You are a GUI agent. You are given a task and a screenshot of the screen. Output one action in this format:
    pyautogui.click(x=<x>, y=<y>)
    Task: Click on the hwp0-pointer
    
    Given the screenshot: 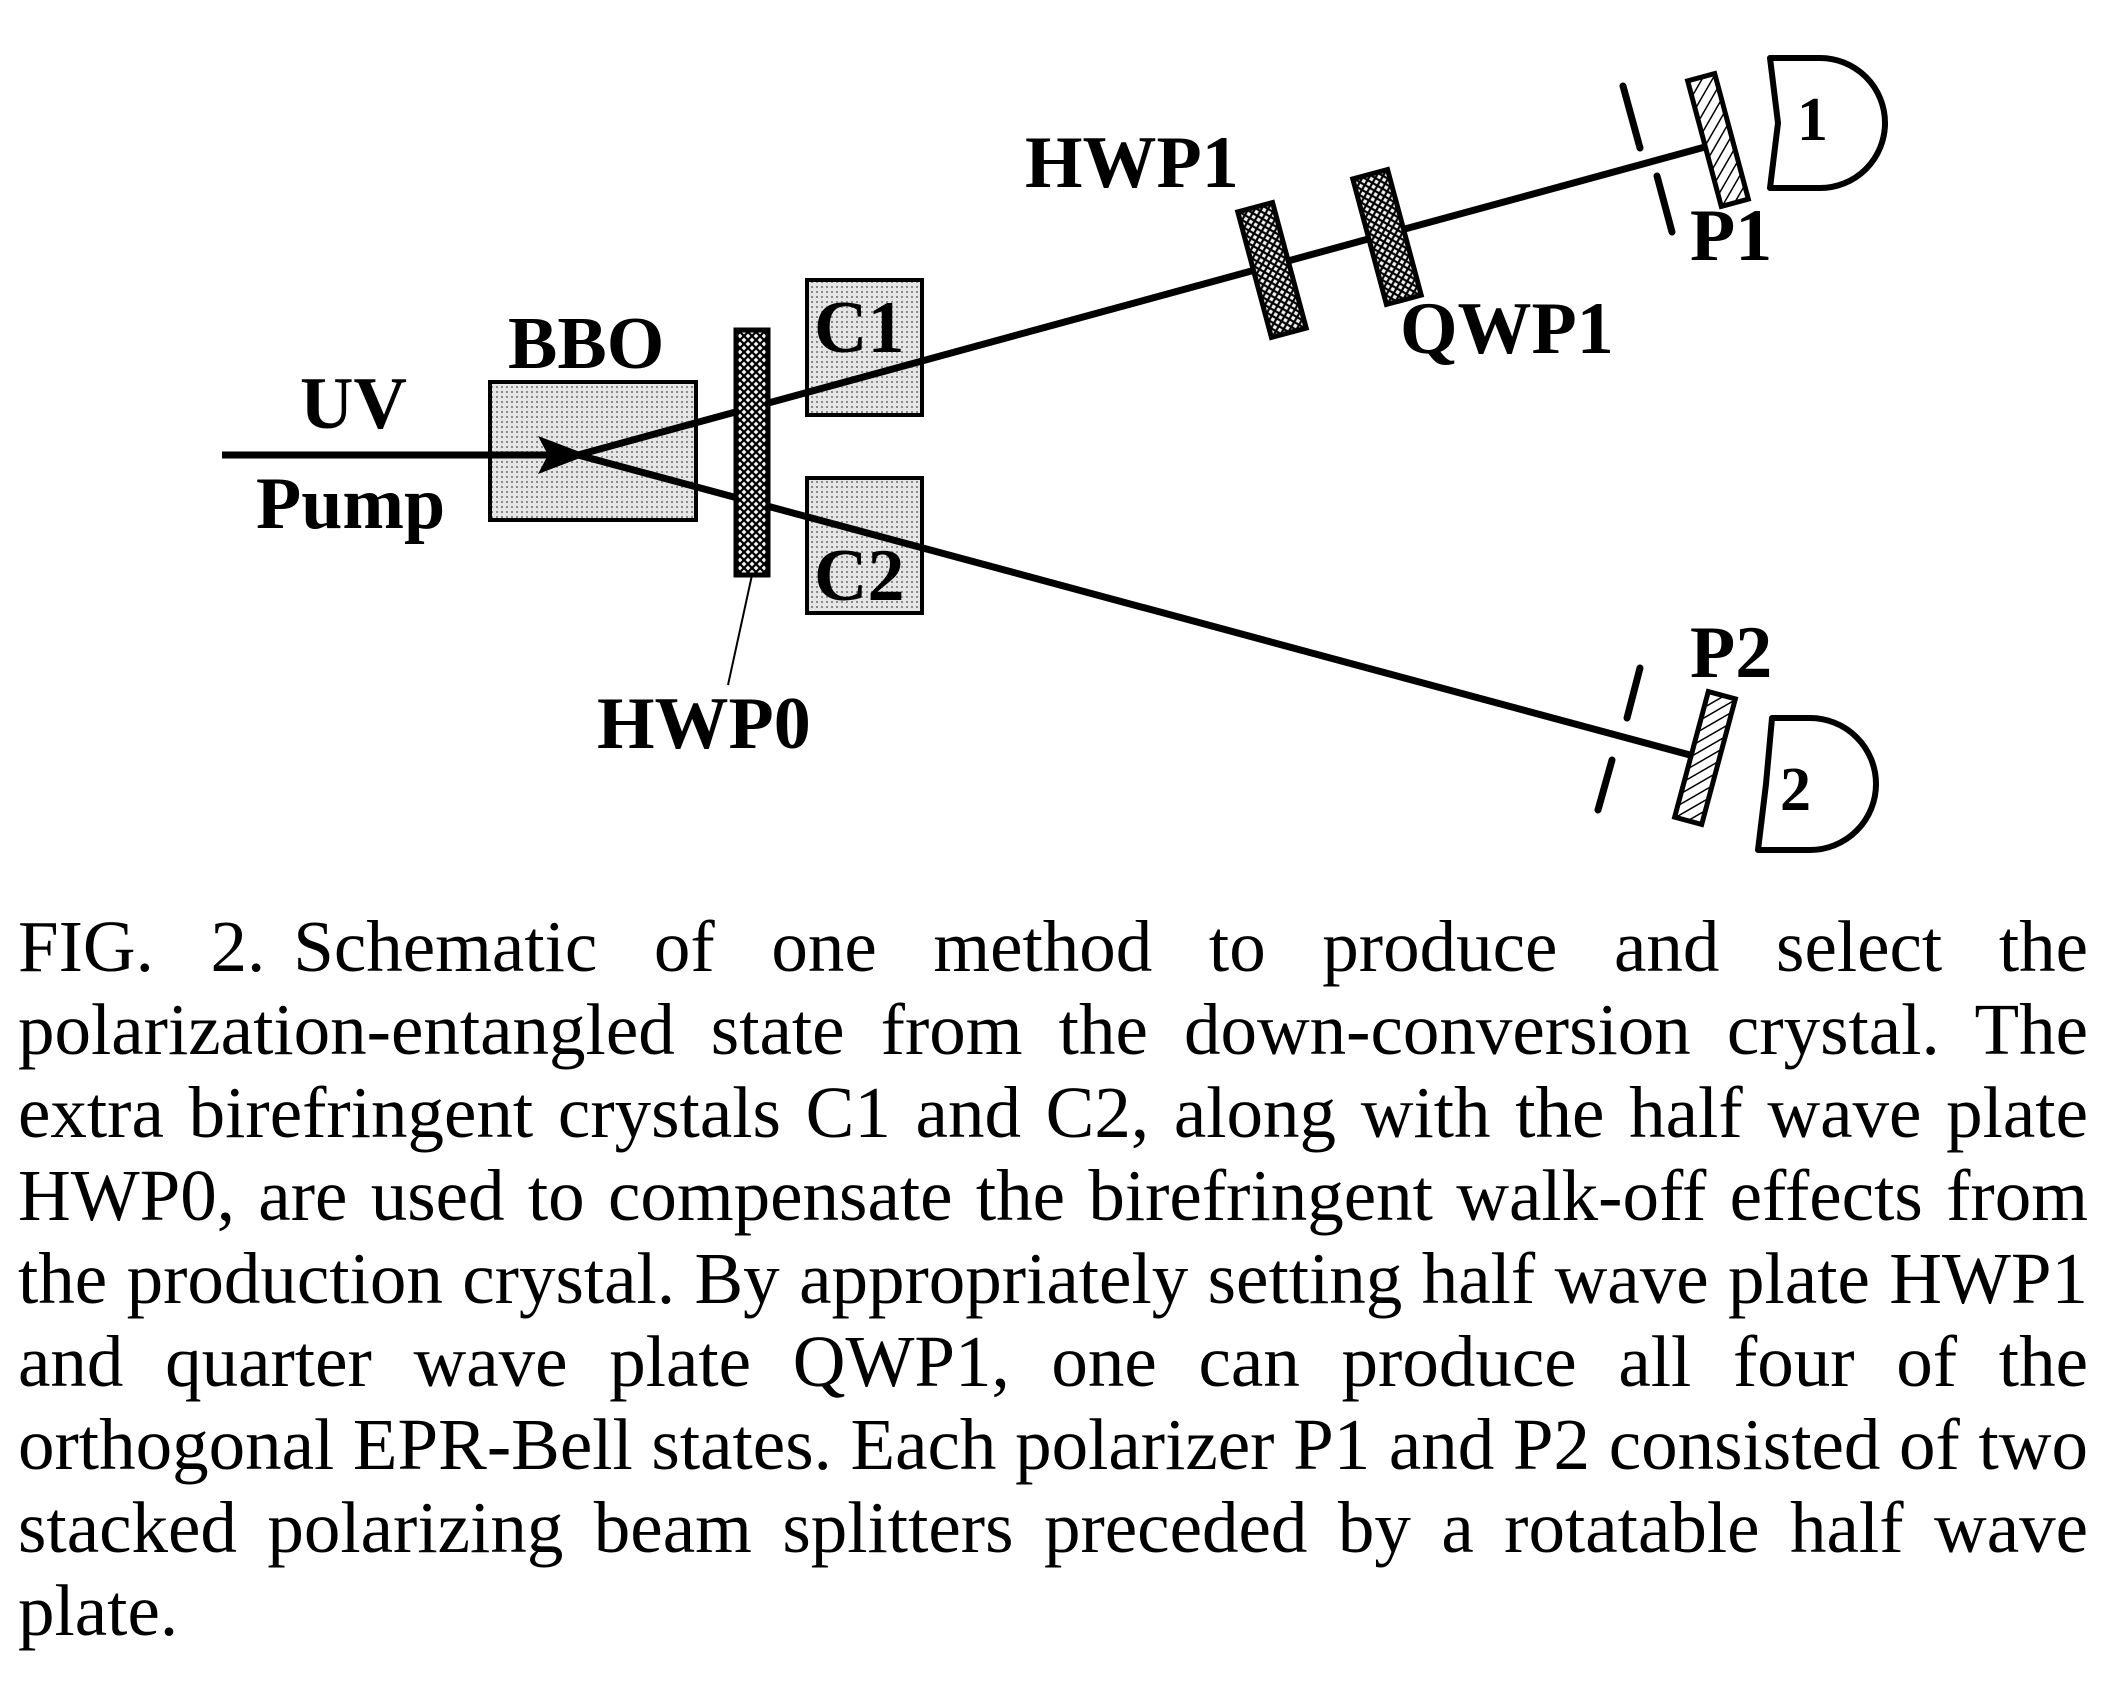 What is the action you would take?
    pyautogui.click(x=740, y=630)
    